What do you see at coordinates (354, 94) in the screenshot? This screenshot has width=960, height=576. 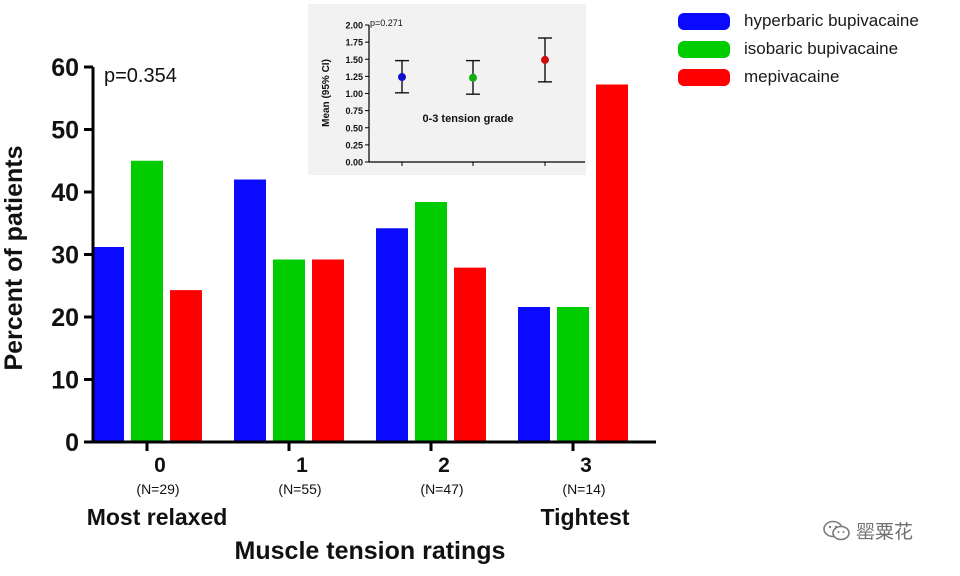 I see `inset-y-tick-label: 1.00` at bounding box center [354, 94].